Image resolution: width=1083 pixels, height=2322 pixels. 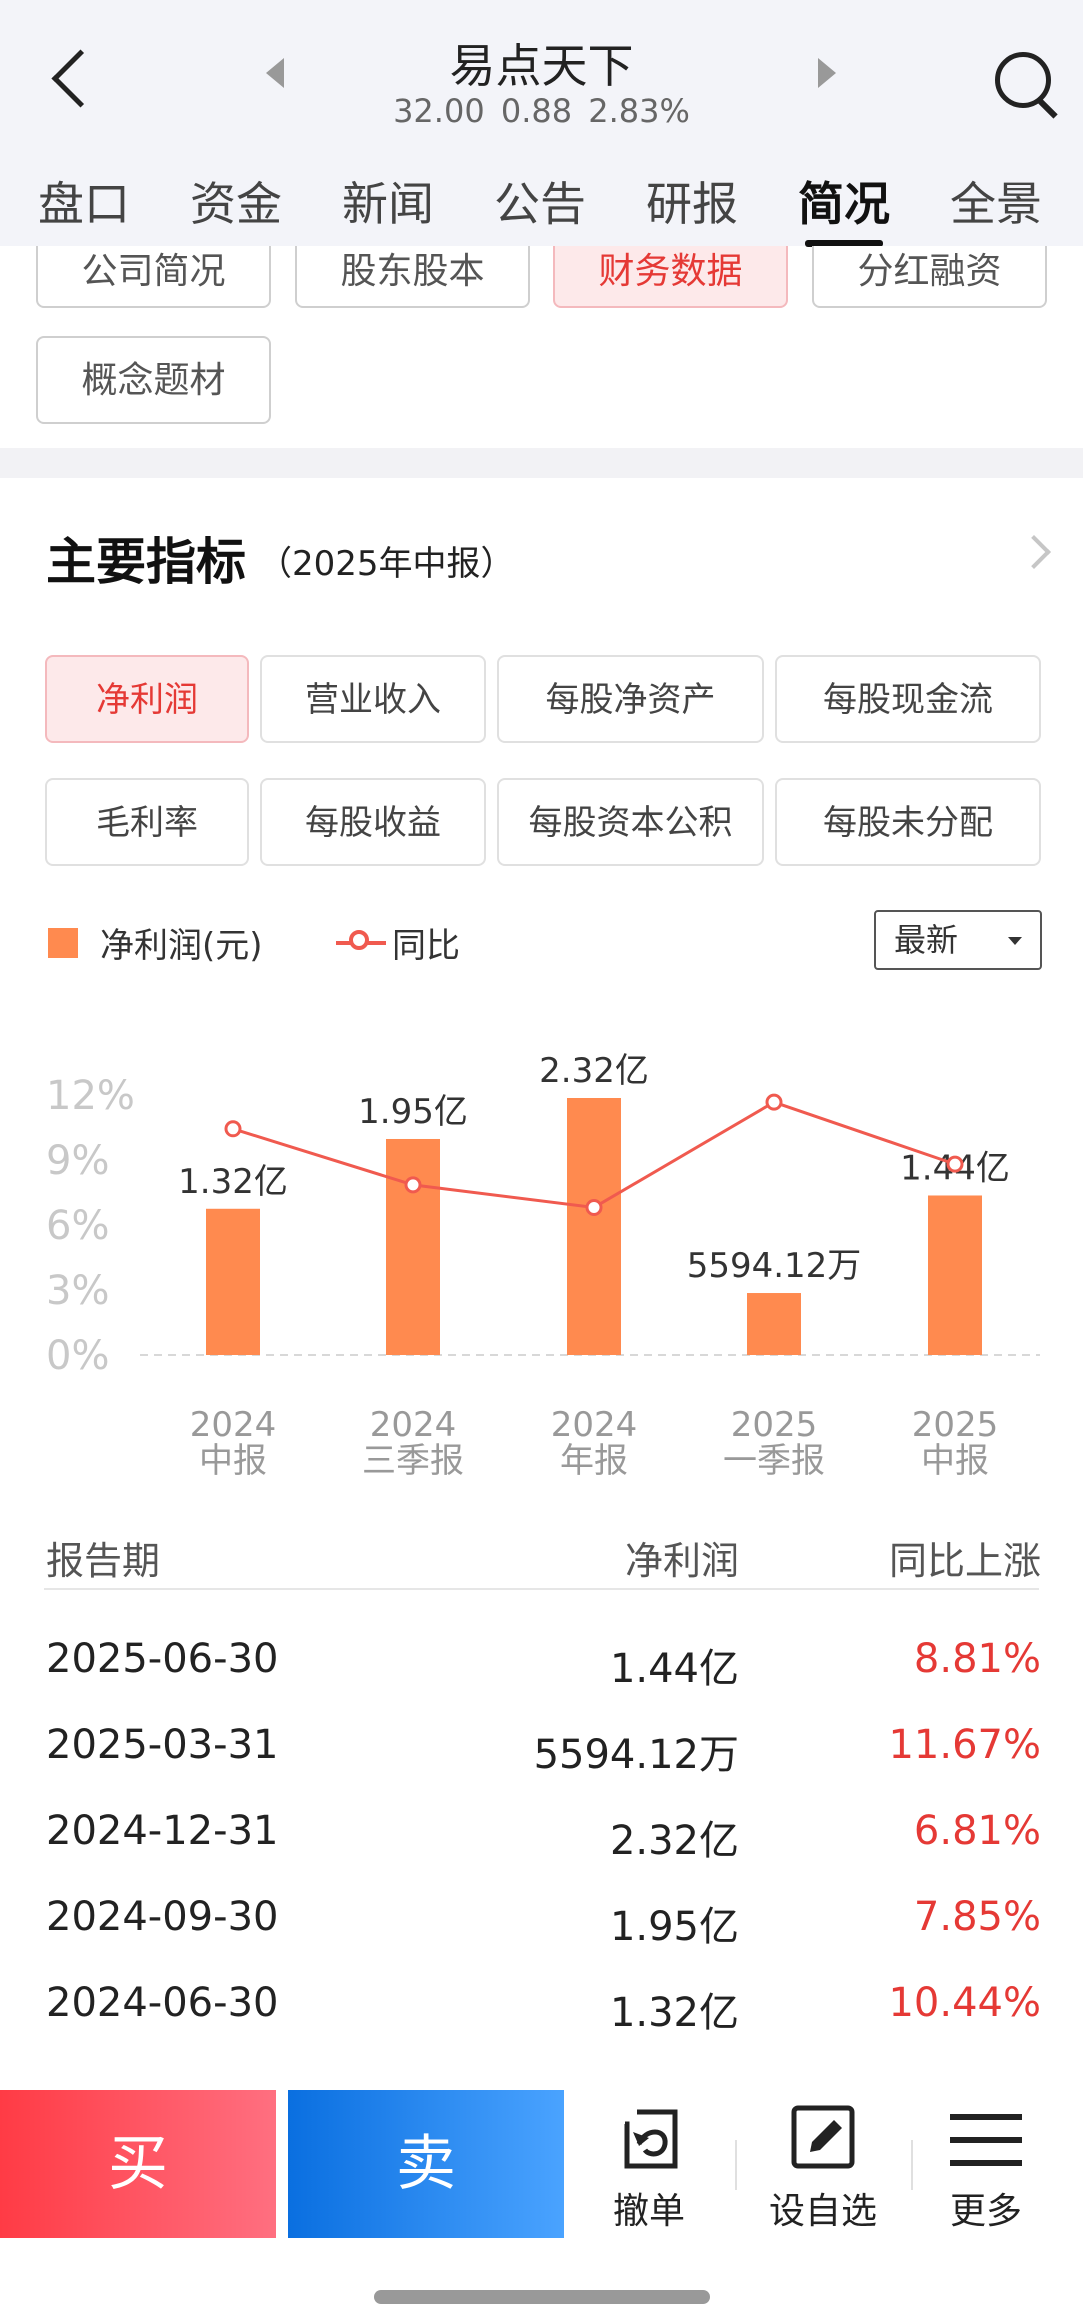 I want to click on cell-period: 2024-06-30, so click(x=162, y=2003).